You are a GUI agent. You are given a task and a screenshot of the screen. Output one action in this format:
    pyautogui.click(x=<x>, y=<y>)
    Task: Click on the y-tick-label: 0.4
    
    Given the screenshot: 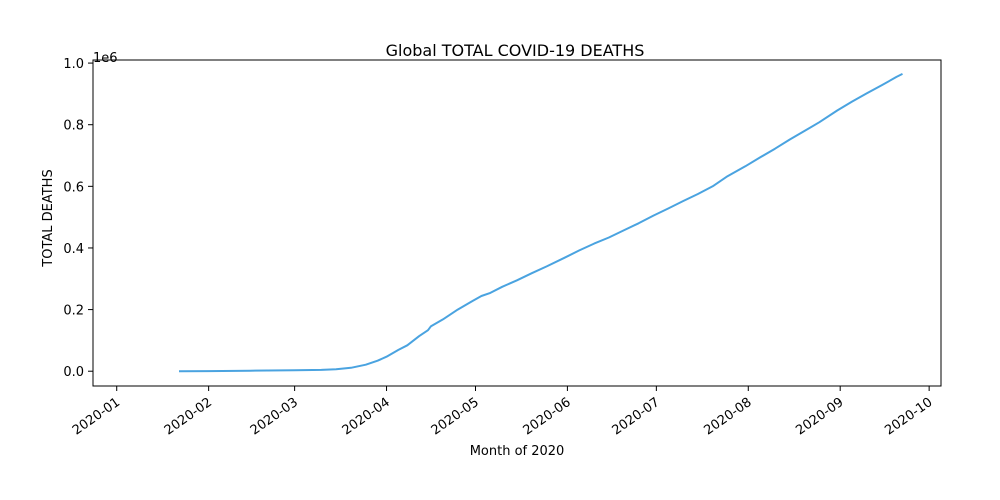 What is the action you would take?
    pyautogui.click(x=73, y=249)
    